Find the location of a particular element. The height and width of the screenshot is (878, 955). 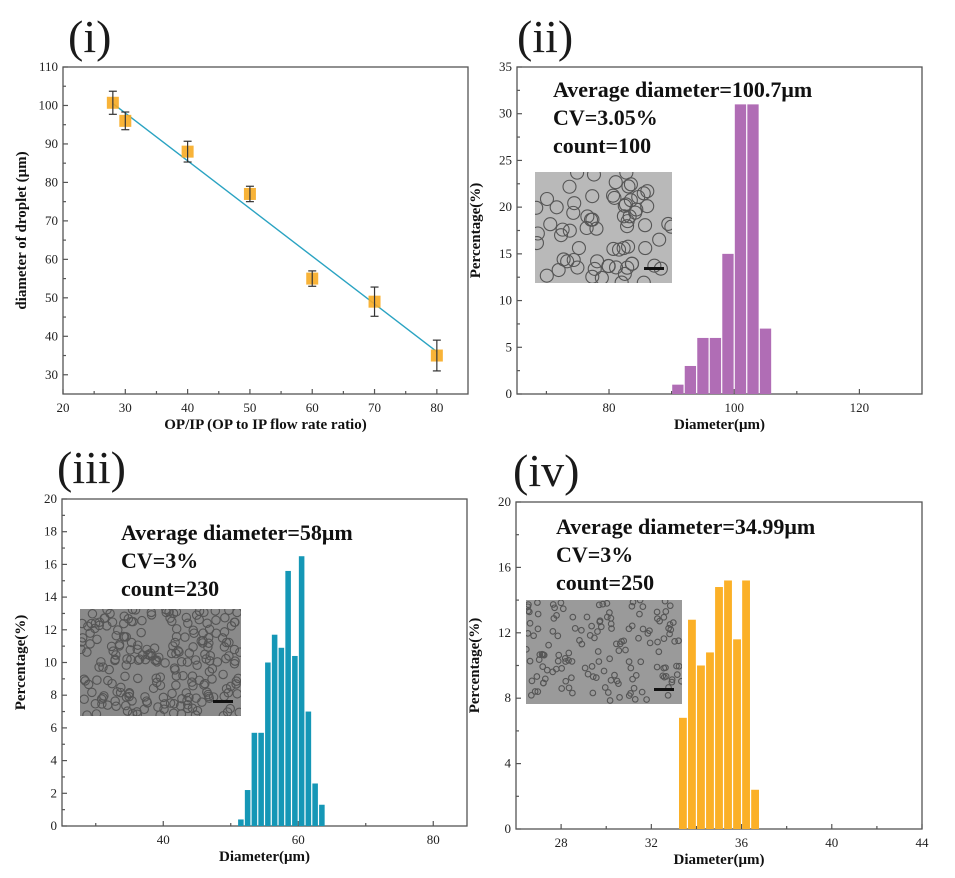

y-tick-label: 8 is located at coordinates (54, 694).